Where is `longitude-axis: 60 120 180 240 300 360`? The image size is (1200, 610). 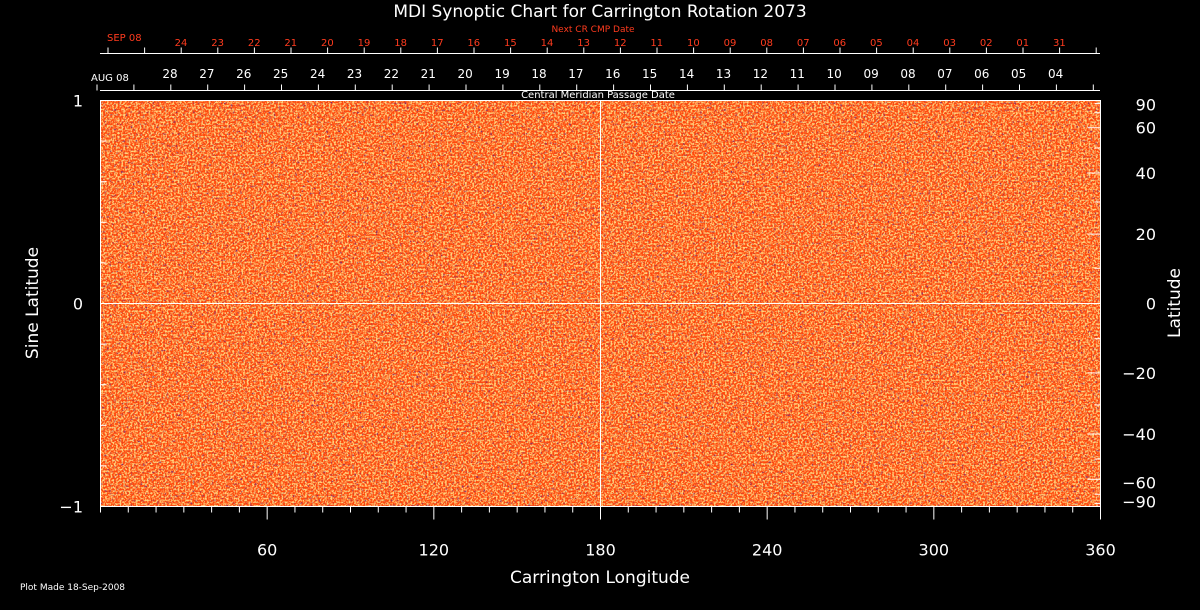 longitude-axis: 60 120 180 240 300 360 is located at coordinates (608, 533).